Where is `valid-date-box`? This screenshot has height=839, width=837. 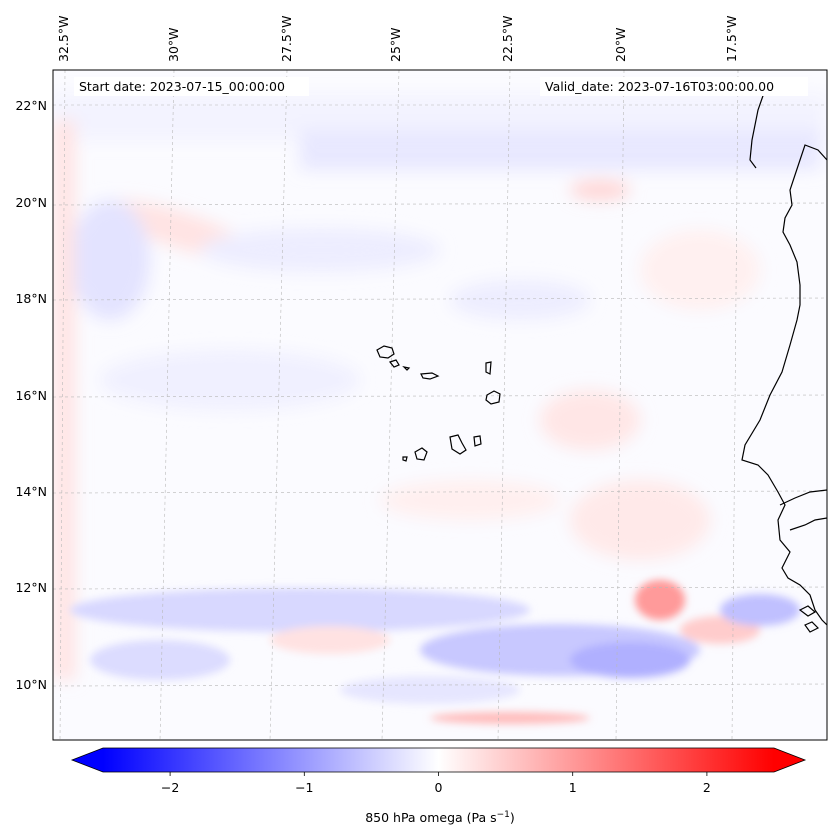
valid-date-box is located at coordinates (674, 86).